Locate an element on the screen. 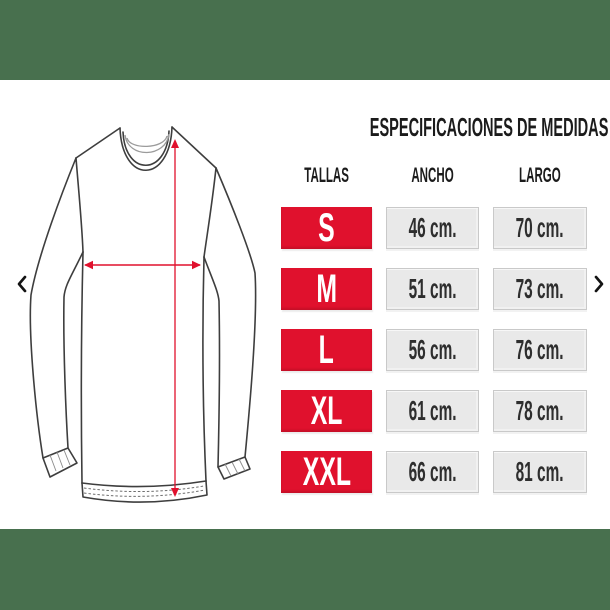 This screenshot has width=610, height=610. size-badge: S is located at coordinates (326, 228).